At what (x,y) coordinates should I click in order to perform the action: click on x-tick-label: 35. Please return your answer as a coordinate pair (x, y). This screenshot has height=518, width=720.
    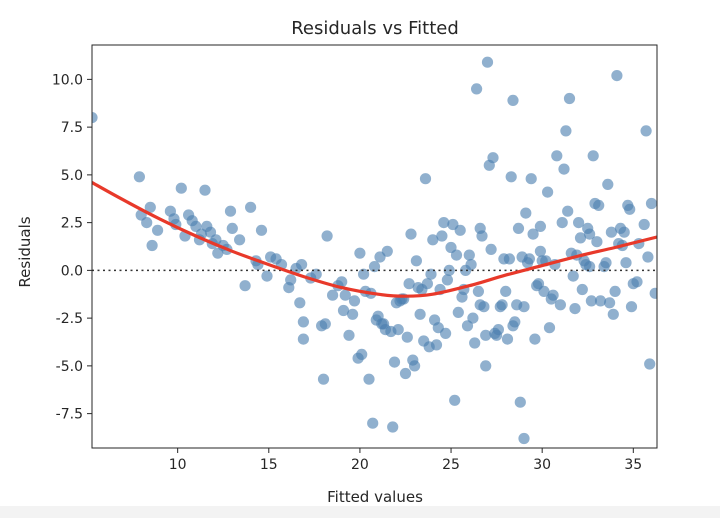
    Looking at the image, I should click on (633, 465).